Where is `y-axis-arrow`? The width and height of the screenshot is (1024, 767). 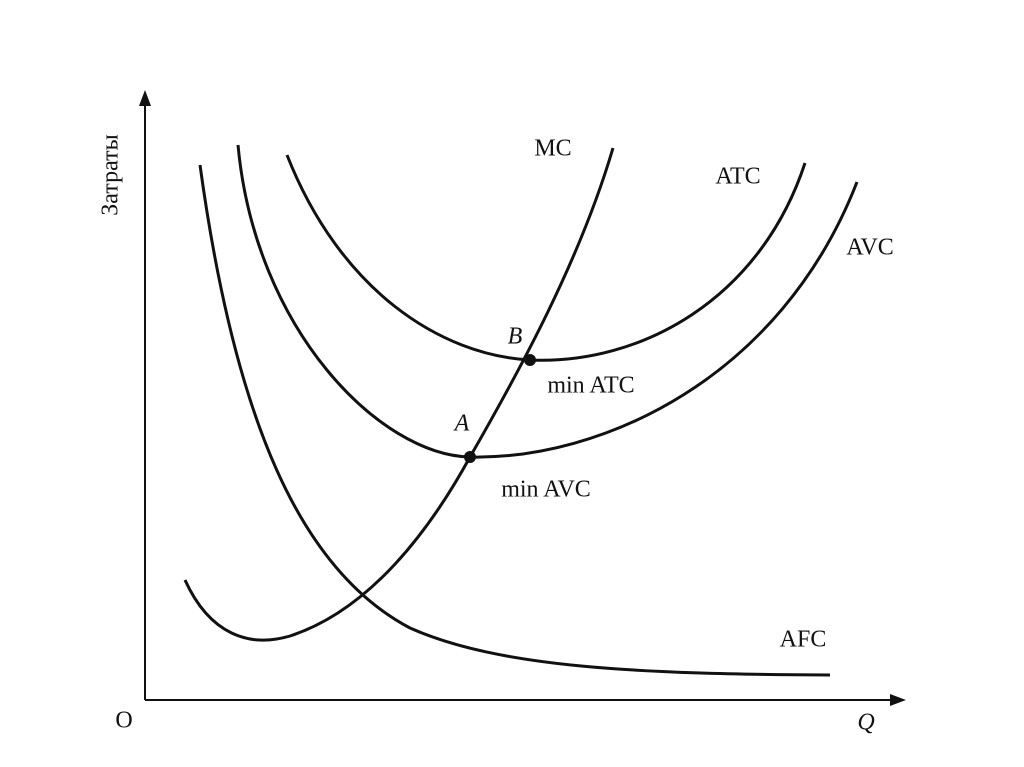 y-axis-arrow is located at coordinates (145, 98).